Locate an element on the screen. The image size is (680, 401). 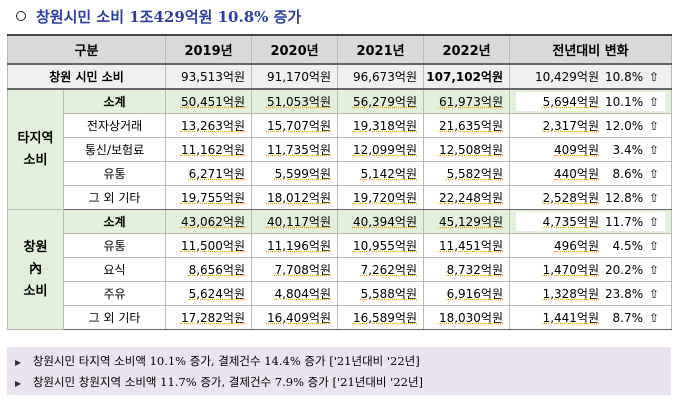
change-amount: 4,735억원 is located at coordinates (571, 222).